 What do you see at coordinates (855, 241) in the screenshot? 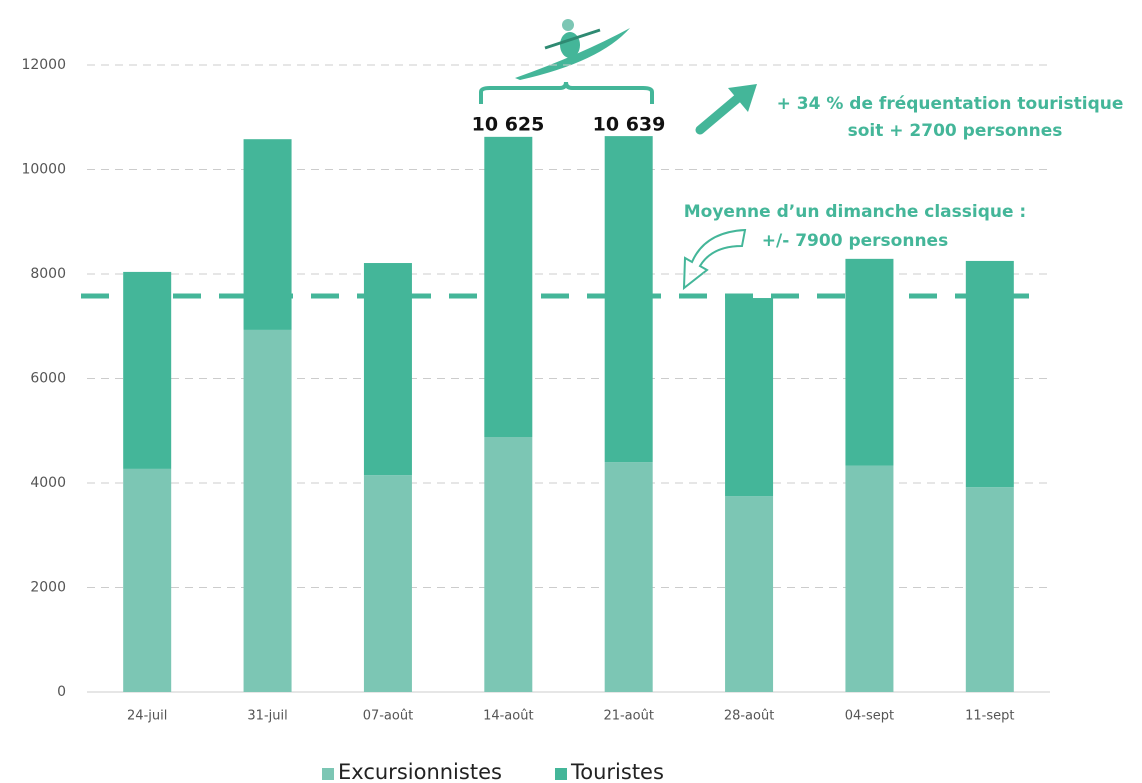
I see `annotation: +/- 7900 personnes` at bounding box center [855, 241].